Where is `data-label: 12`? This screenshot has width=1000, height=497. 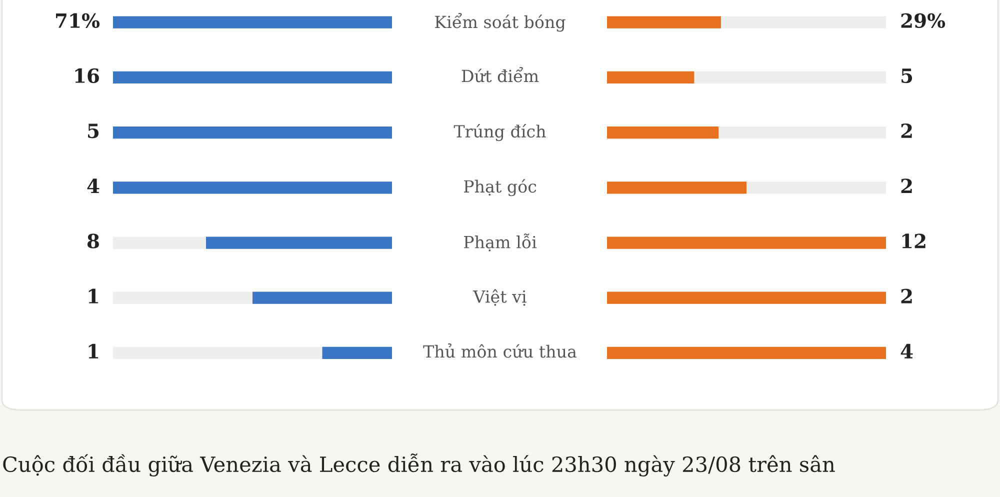
data-label: 12 is located at coordinates (914, 241).